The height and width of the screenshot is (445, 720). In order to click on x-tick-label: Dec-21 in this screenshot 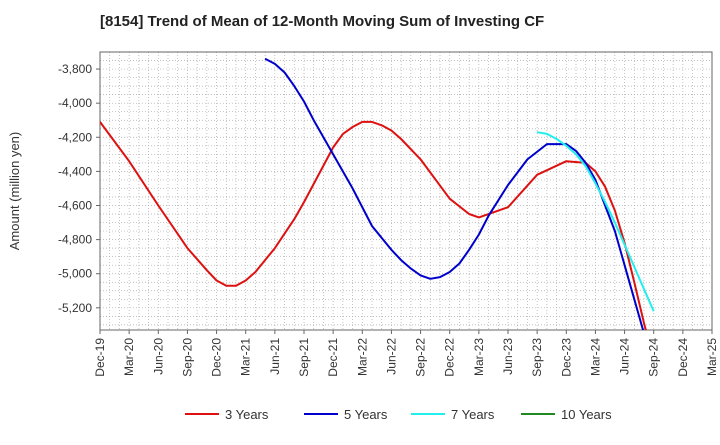, I will do `click(333, 357)`.